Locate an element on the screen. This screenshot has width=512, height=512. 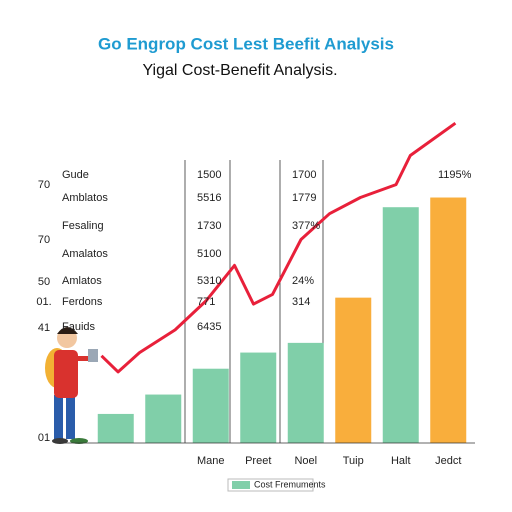
axis-label: 01. is located at coordinates (43, 302).